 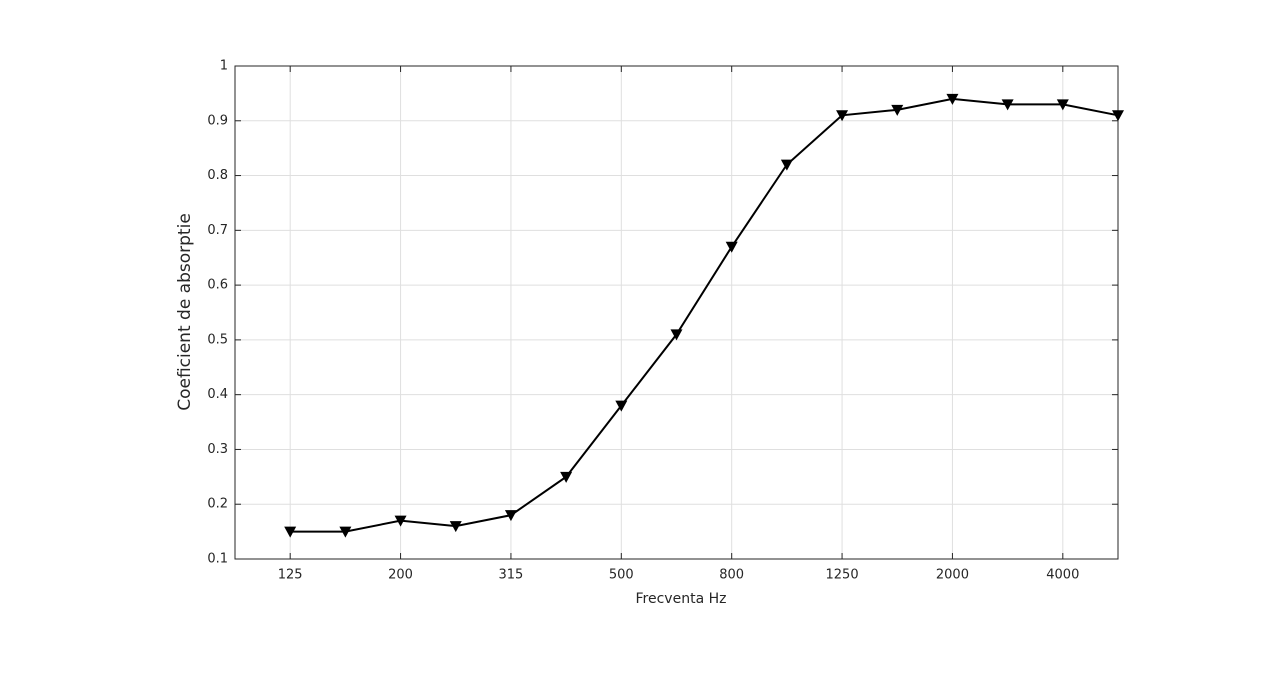 What do you see at coordinates (681, 599) in the screenshot?
I see `x-axis-label: Frecventa Hz` at bounding box center [681, 599].